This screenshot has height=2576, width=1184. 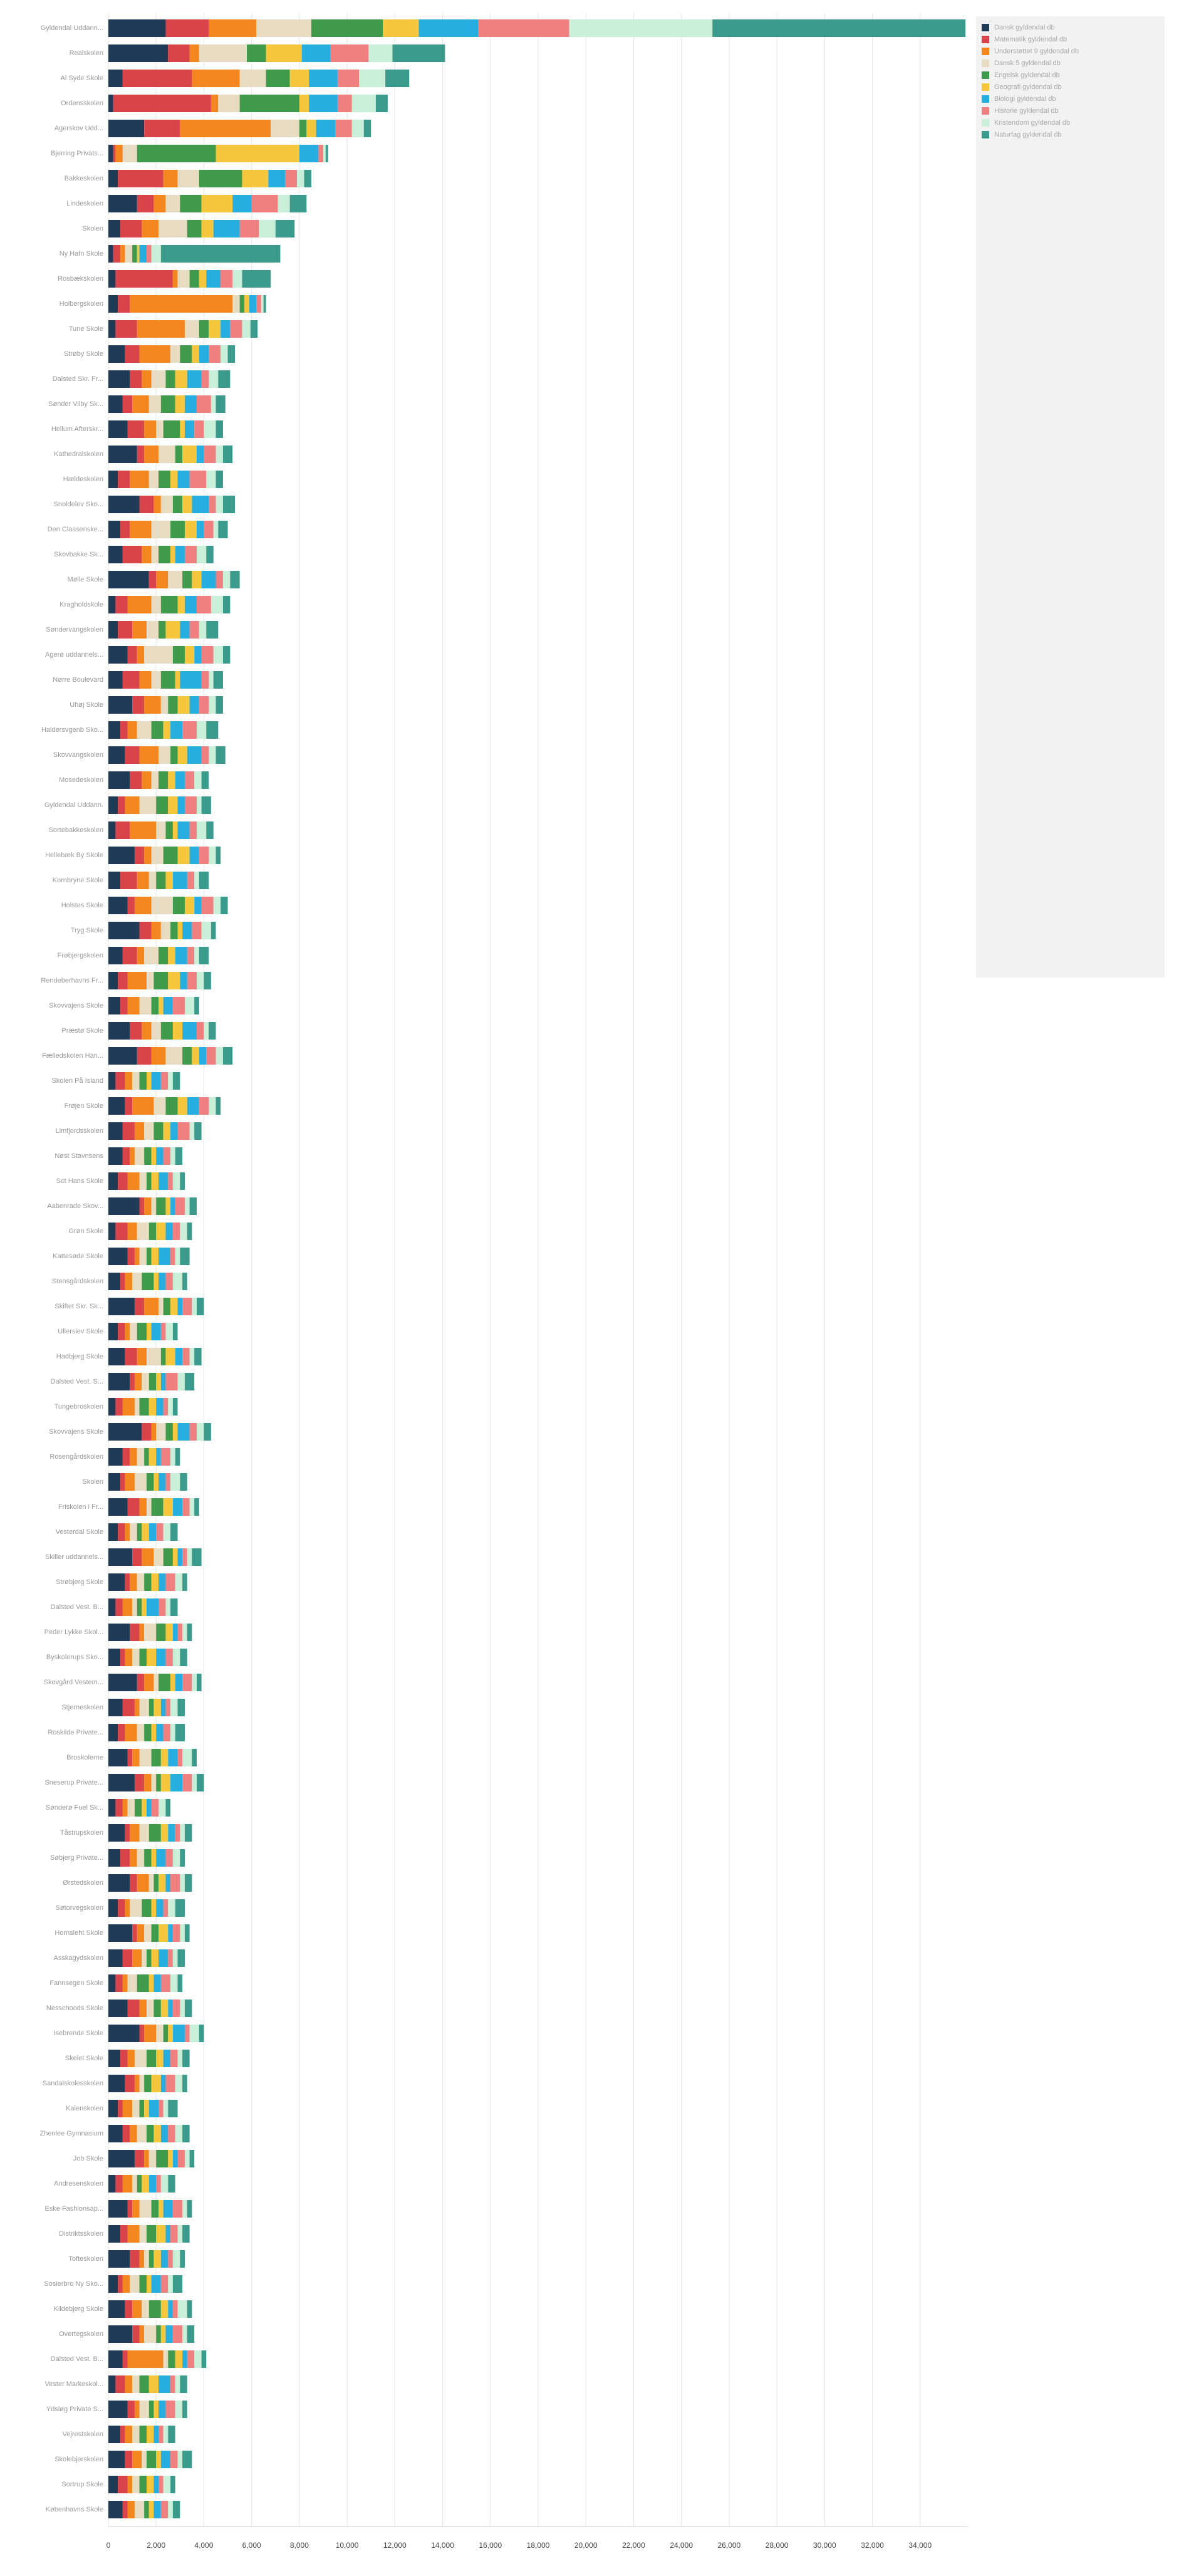 I want to click on y-tick-label: Zhenlee Gymnasium, so click(x=72, y=2133).